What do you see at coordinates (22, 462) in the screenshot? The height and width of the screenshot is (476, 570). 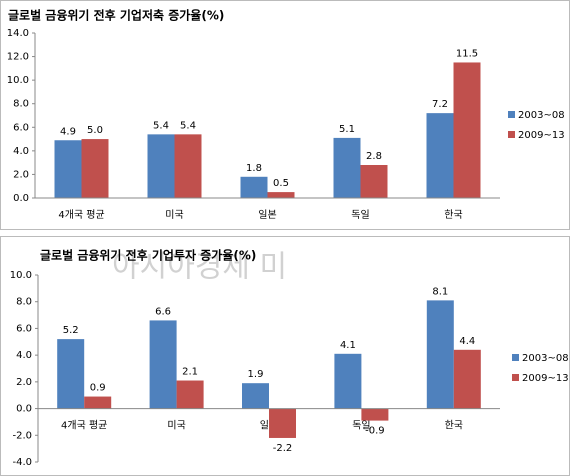 I see `y-tick-label: -4.0` at bounding box center [22, 462].